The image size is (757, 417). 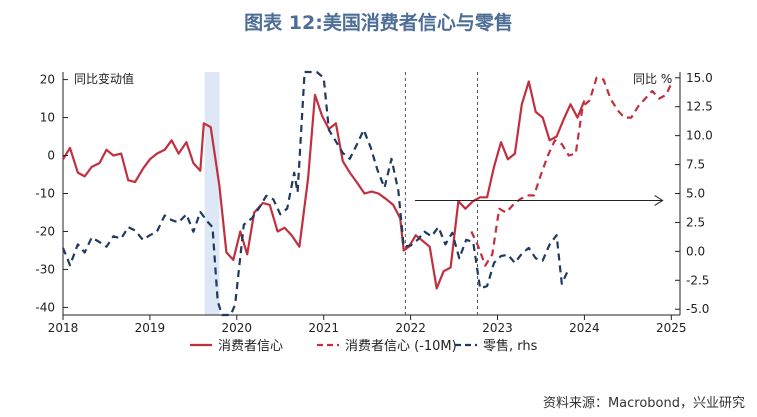 I want to click on left-tick-label: -20, so click(x=45, y=231).